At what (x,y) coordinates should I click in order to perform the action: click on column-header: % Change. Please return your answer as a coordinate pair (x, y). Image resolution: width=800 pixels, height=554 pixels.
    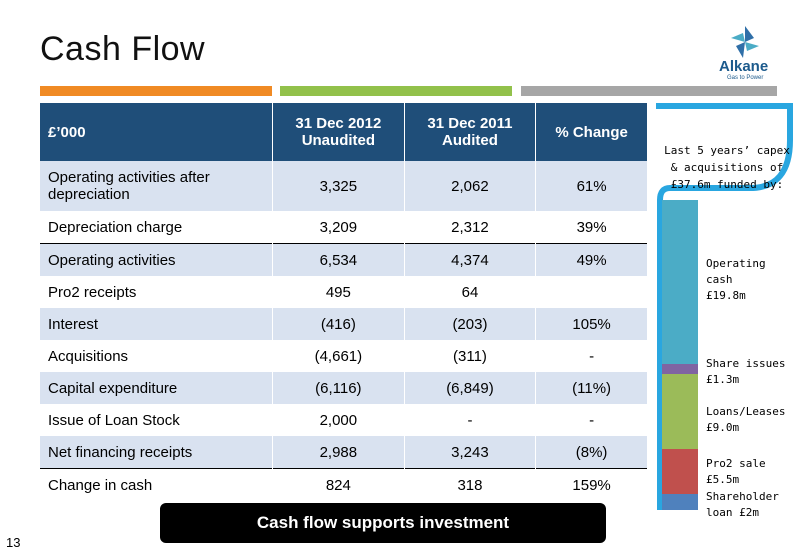
    Looking at the image, I should click on (591, 132).